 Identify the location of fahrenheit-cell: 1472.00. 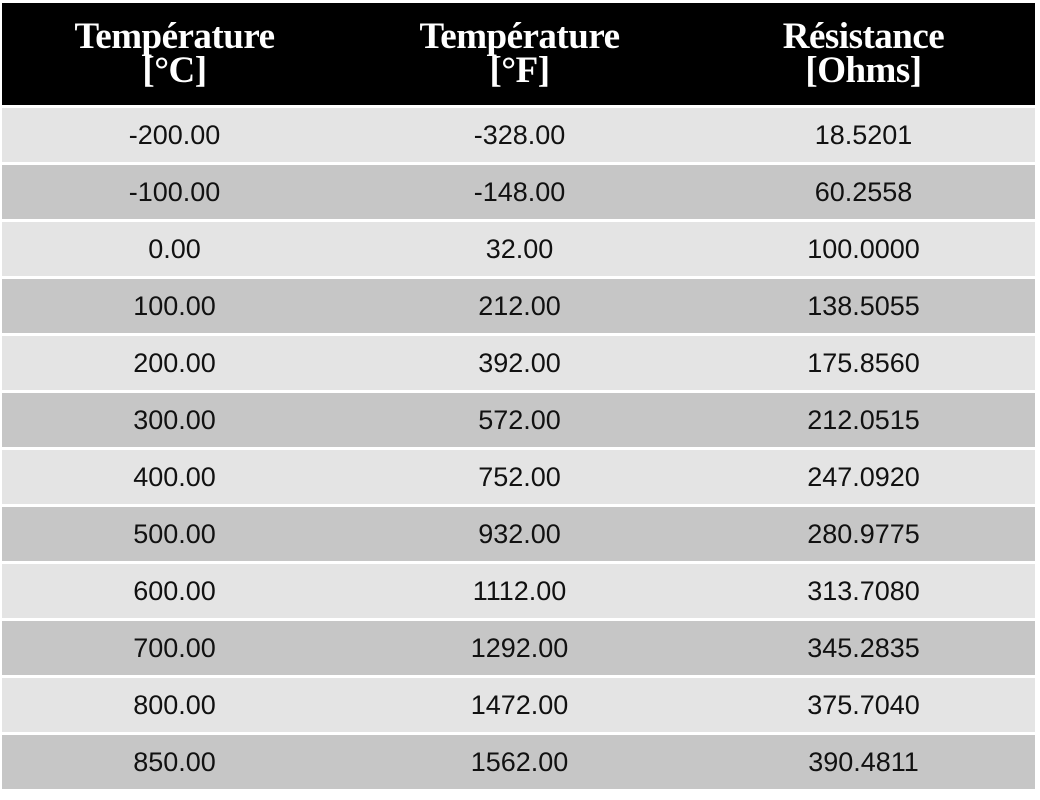
(519, 703).